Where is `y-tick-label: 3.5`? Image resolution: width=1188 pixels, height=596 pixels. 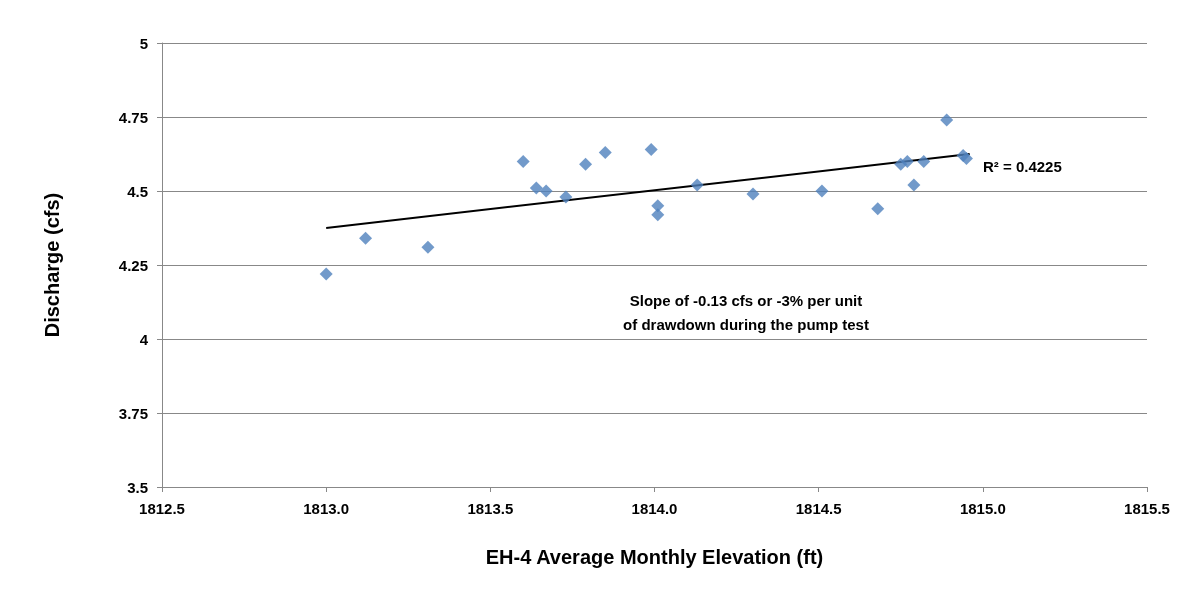
y-tick-label: 3.5 is located at coordinates (137, 487).